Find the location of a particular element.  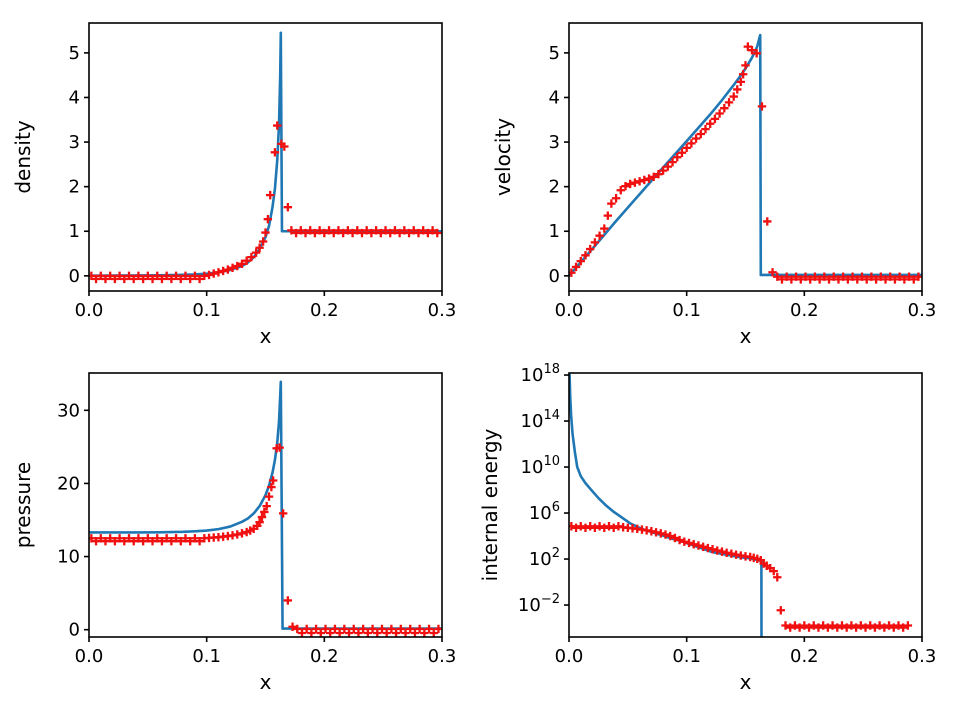

y-tick-label: 10¹⁰ is located at coordinates (540, 466).